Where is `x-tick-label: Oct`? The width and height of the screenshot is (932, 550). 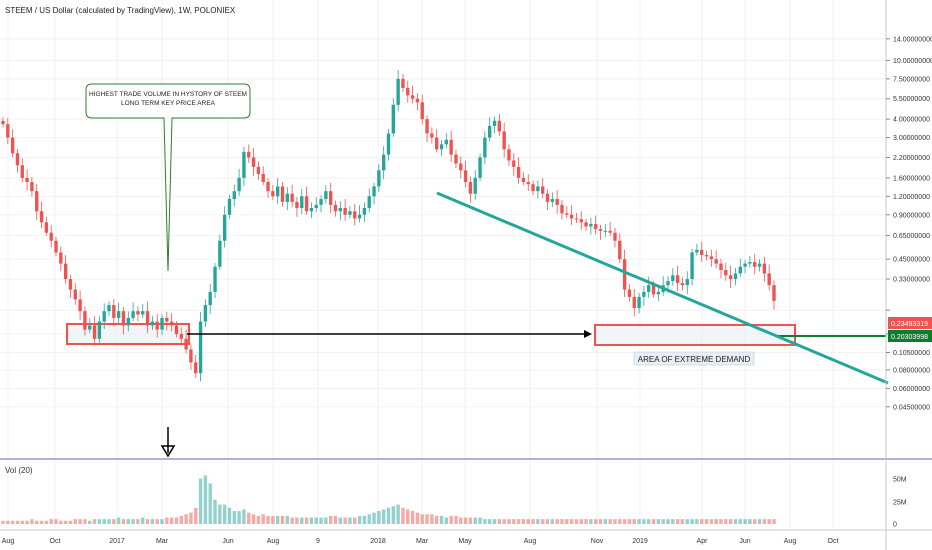 x-tick-label: Oct is located at coordinates (55, 541).